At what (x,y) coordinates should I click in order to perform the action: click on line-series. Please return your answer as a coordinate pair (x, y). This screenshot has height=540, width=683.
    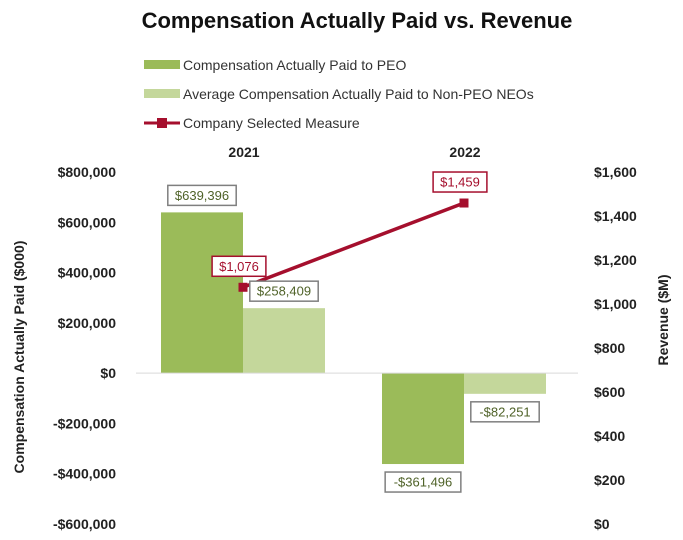
    Looking at the image, I should click on (353, 245).